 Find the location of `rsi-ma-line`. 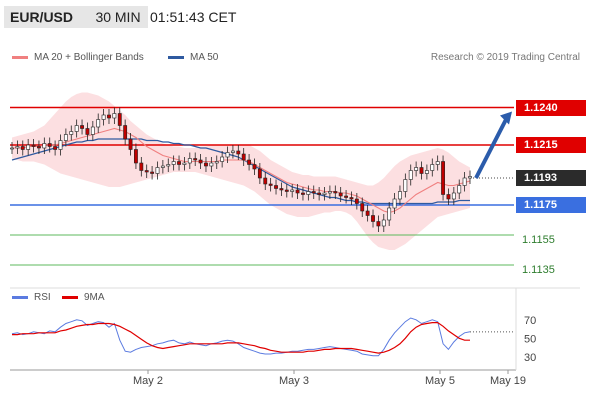

rsi-ma-line is located at coordinates (241, 338).